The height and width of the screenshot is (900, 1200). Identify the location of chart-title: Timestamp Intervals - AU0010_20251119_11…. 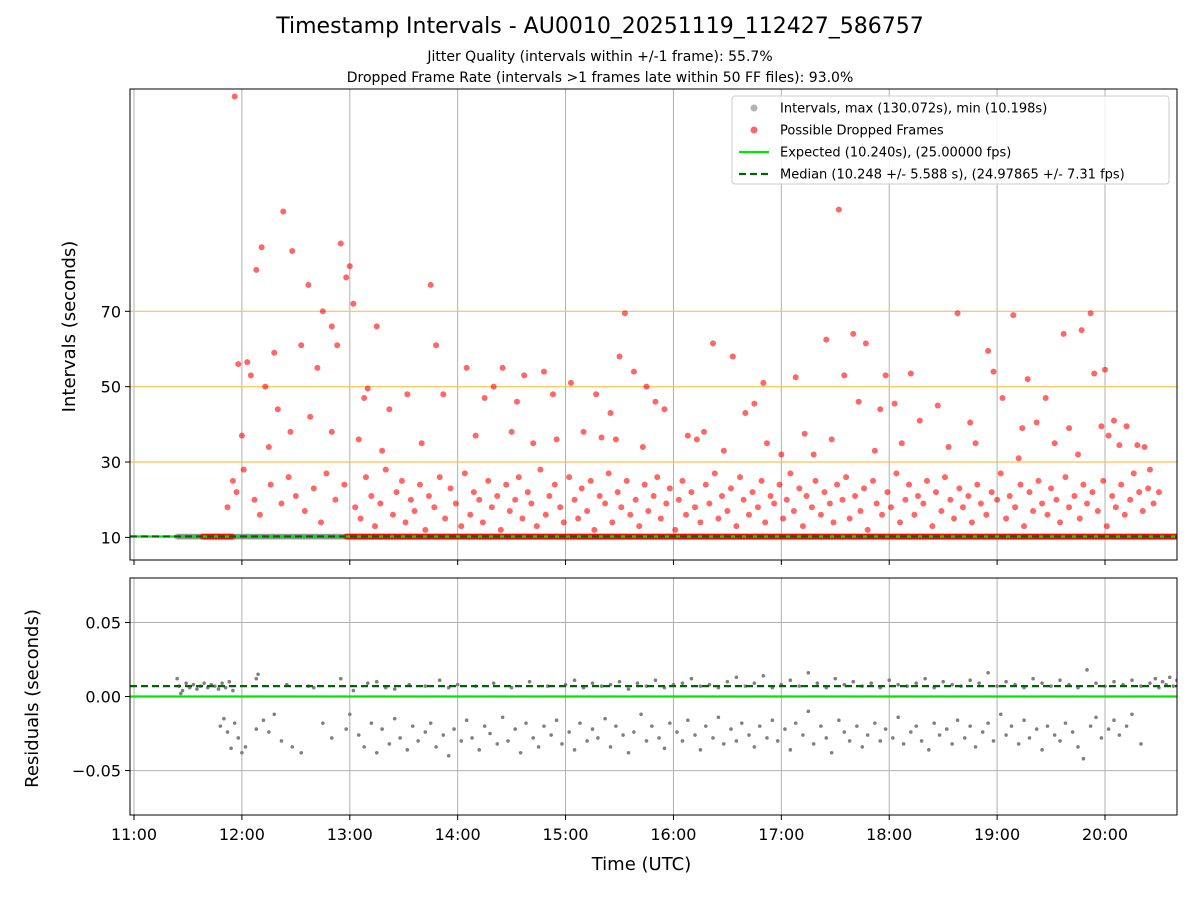
(600, 26).